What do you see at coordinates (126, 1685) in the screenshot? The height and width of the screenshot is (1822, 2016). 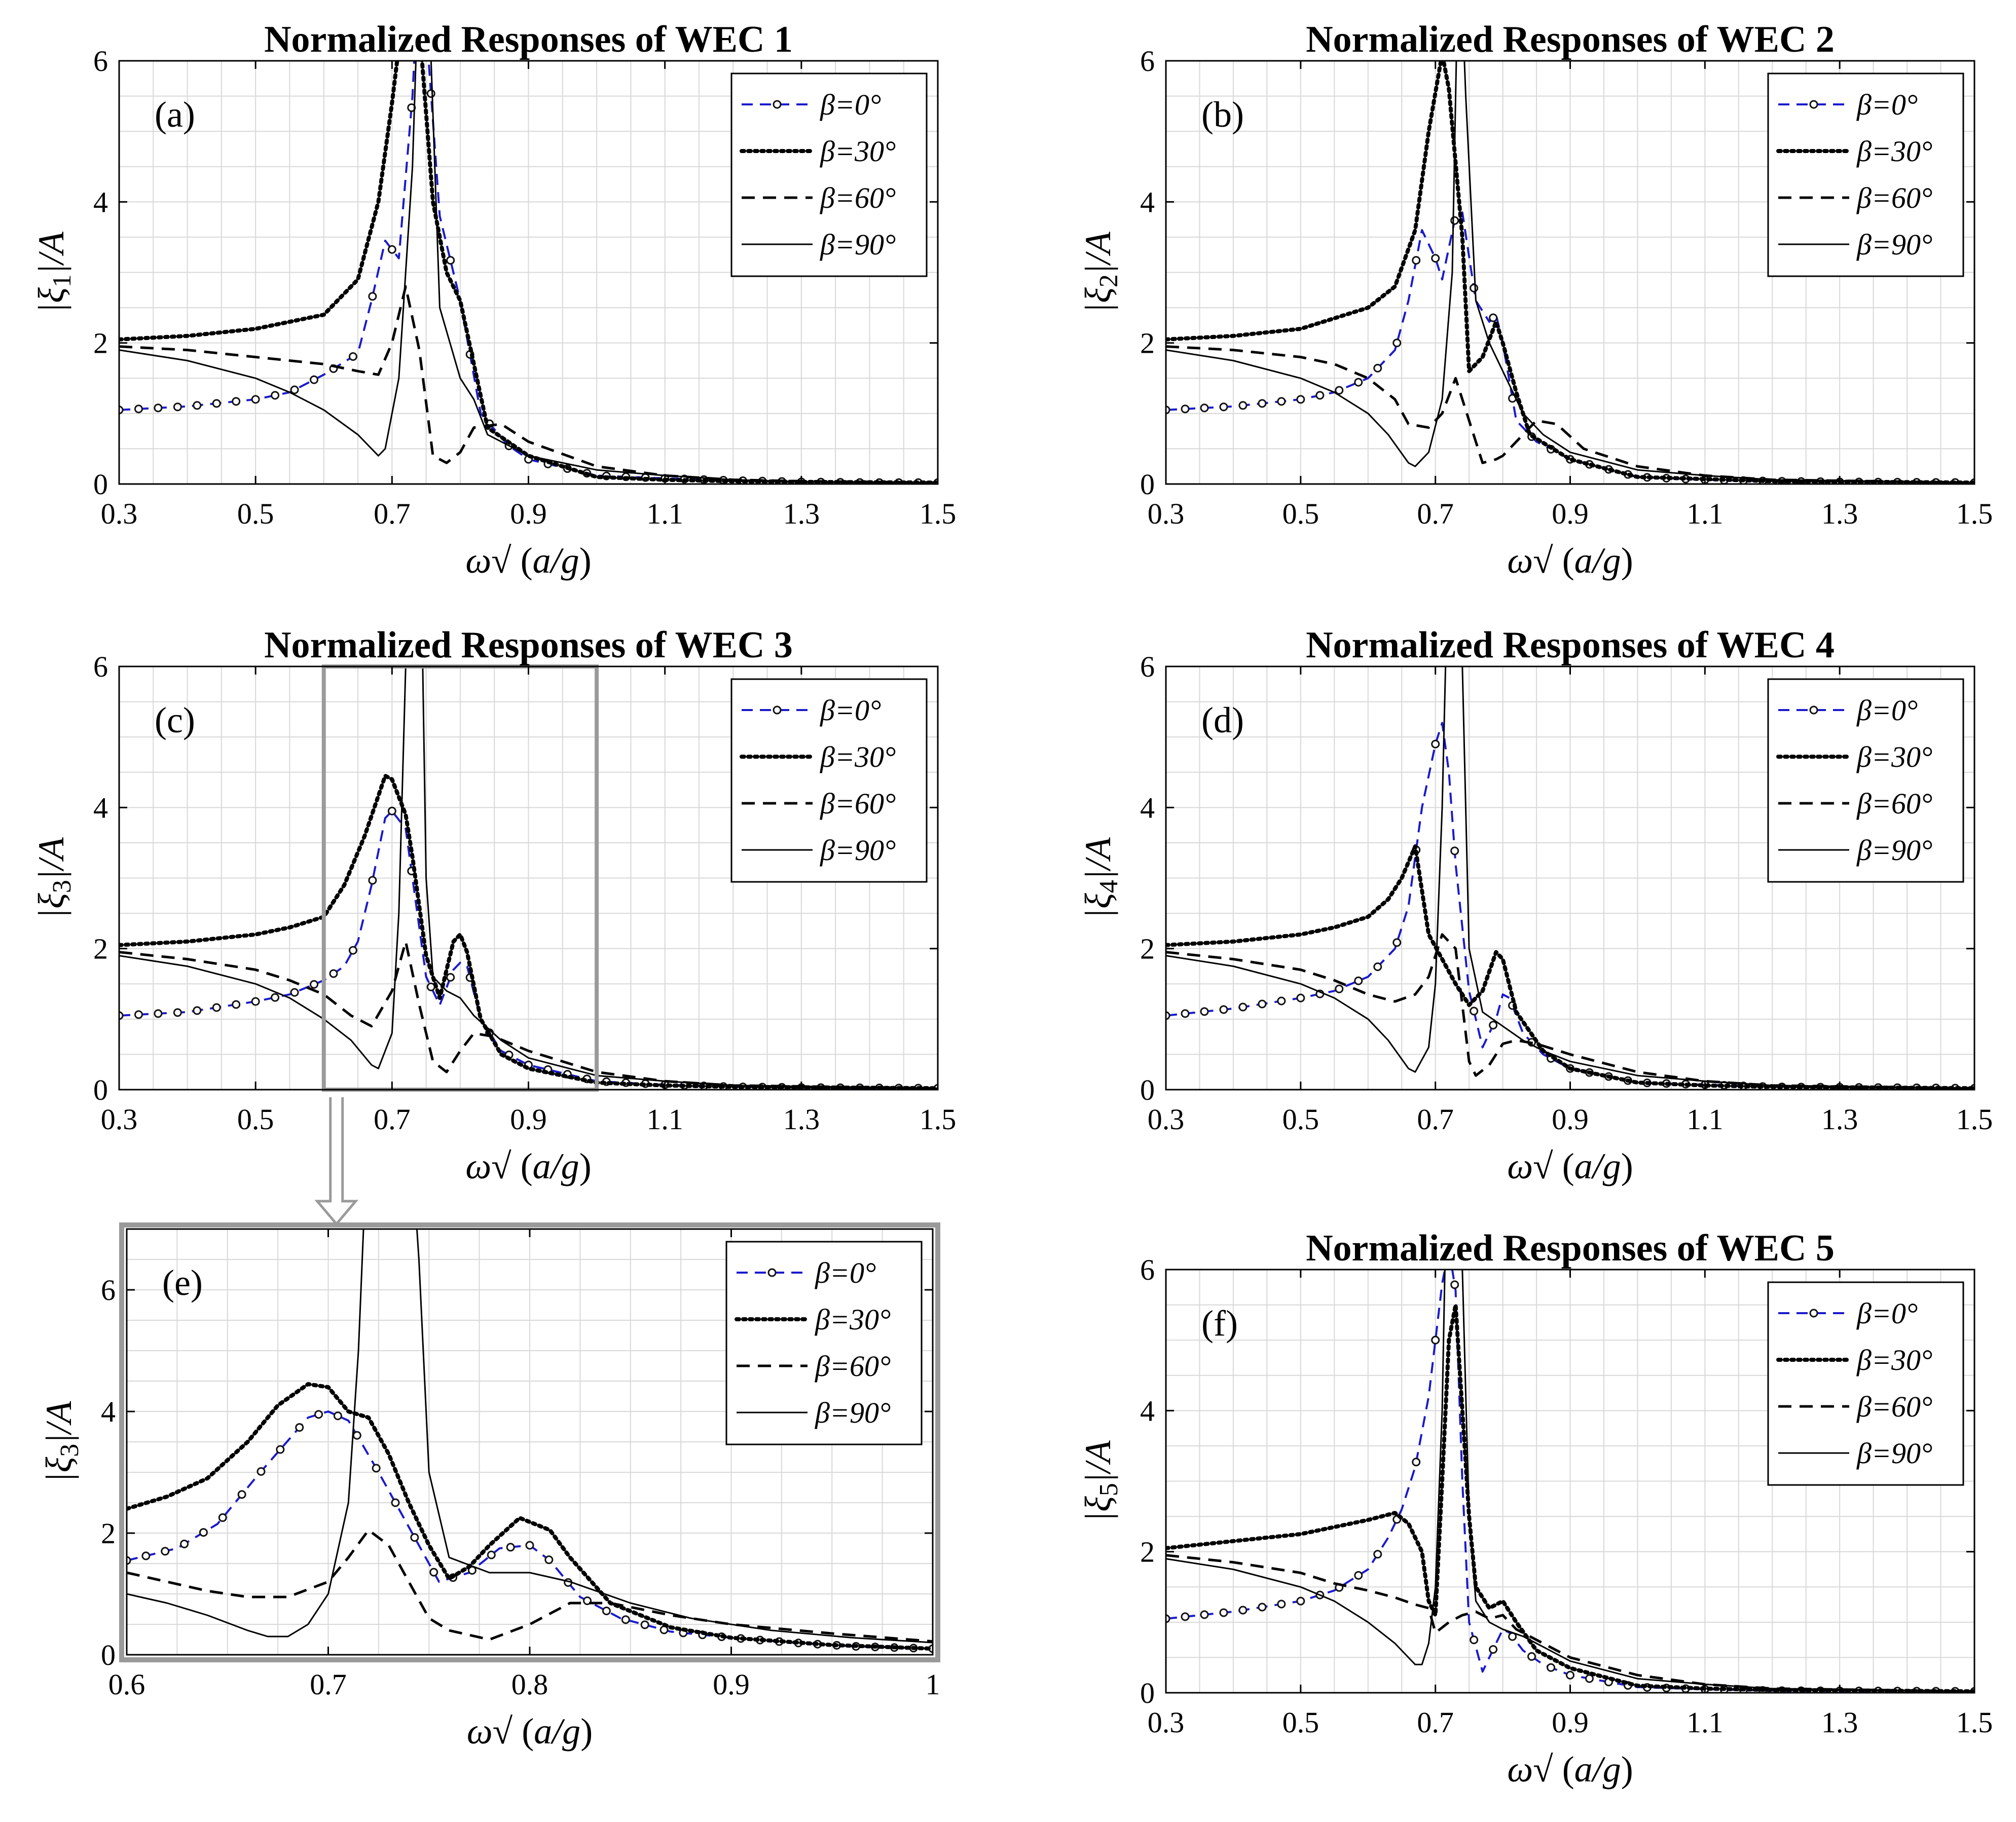 I see `x-tick-label: 0.6` at bounding box center [126, 1685].